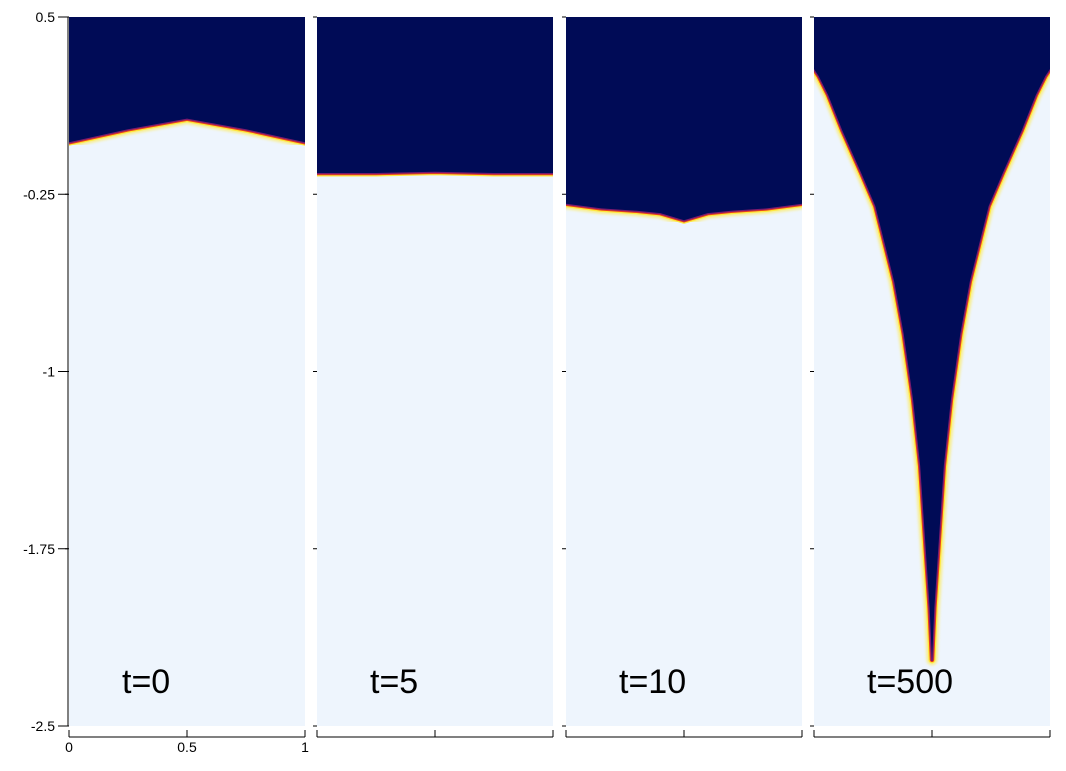  I want to click on x-tick-label: 0.5, so click(187, 747).